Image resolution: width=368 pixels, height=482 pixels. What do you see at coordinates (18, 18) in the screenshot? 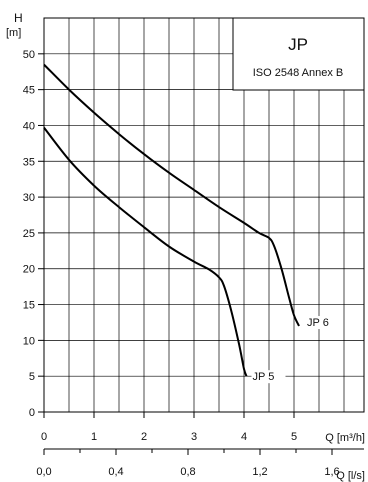
I see `y-axis-label: H` at bounding box center [18, 18].